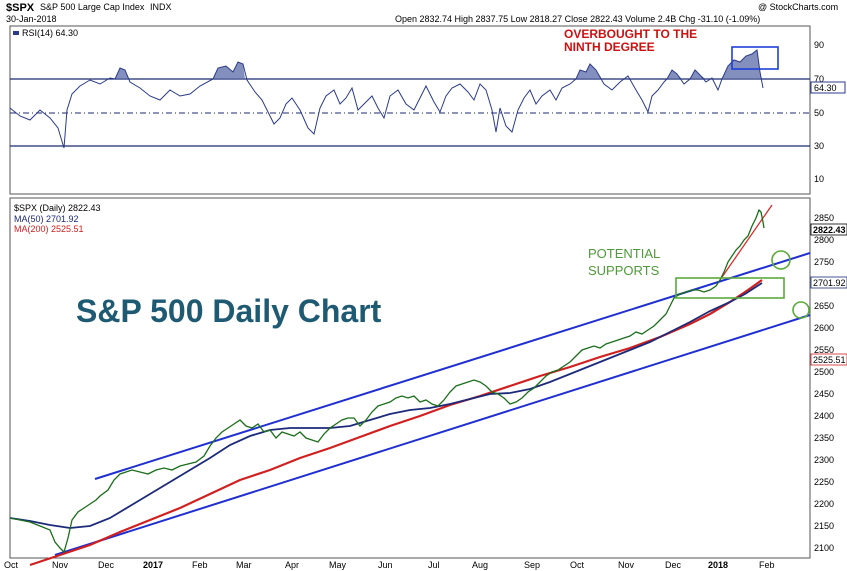 Image resolution: width=847 pixels, height=571 pixels. I want to click on close-label-box, so click(828, 229).